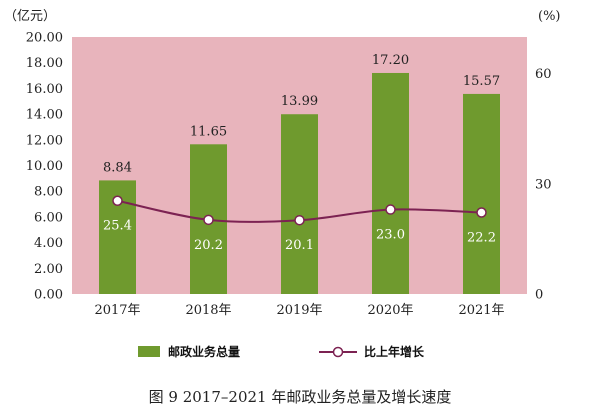  Describe the element at coordinates (543, 74) in the screenshot. I see `right-tick-label: 60` at that location.